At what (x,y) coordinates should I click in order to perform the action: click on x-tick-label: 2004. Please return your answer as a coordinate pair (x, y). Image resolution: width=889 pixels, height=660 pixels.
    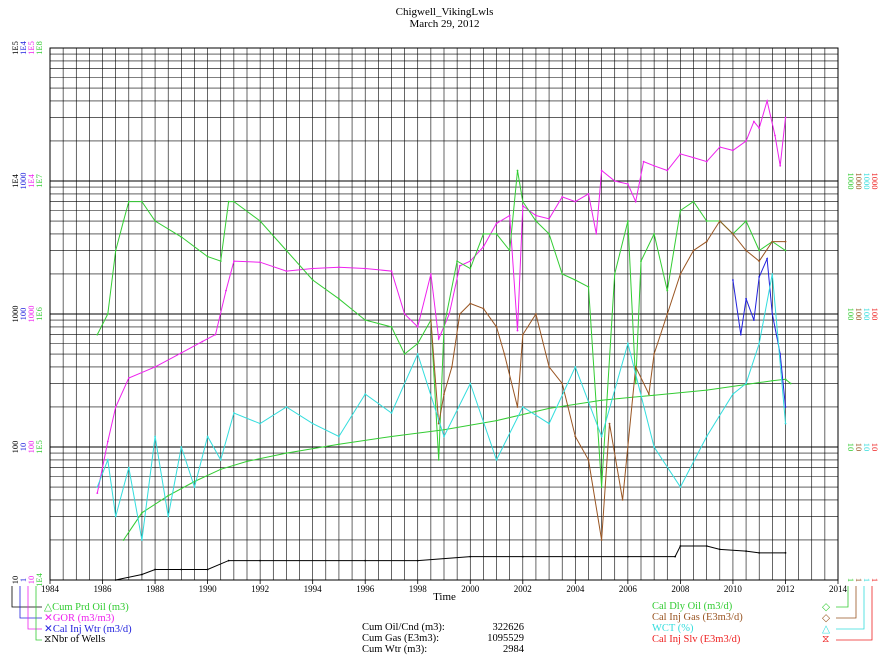
    Looking at the image, I should click on (575, 589).